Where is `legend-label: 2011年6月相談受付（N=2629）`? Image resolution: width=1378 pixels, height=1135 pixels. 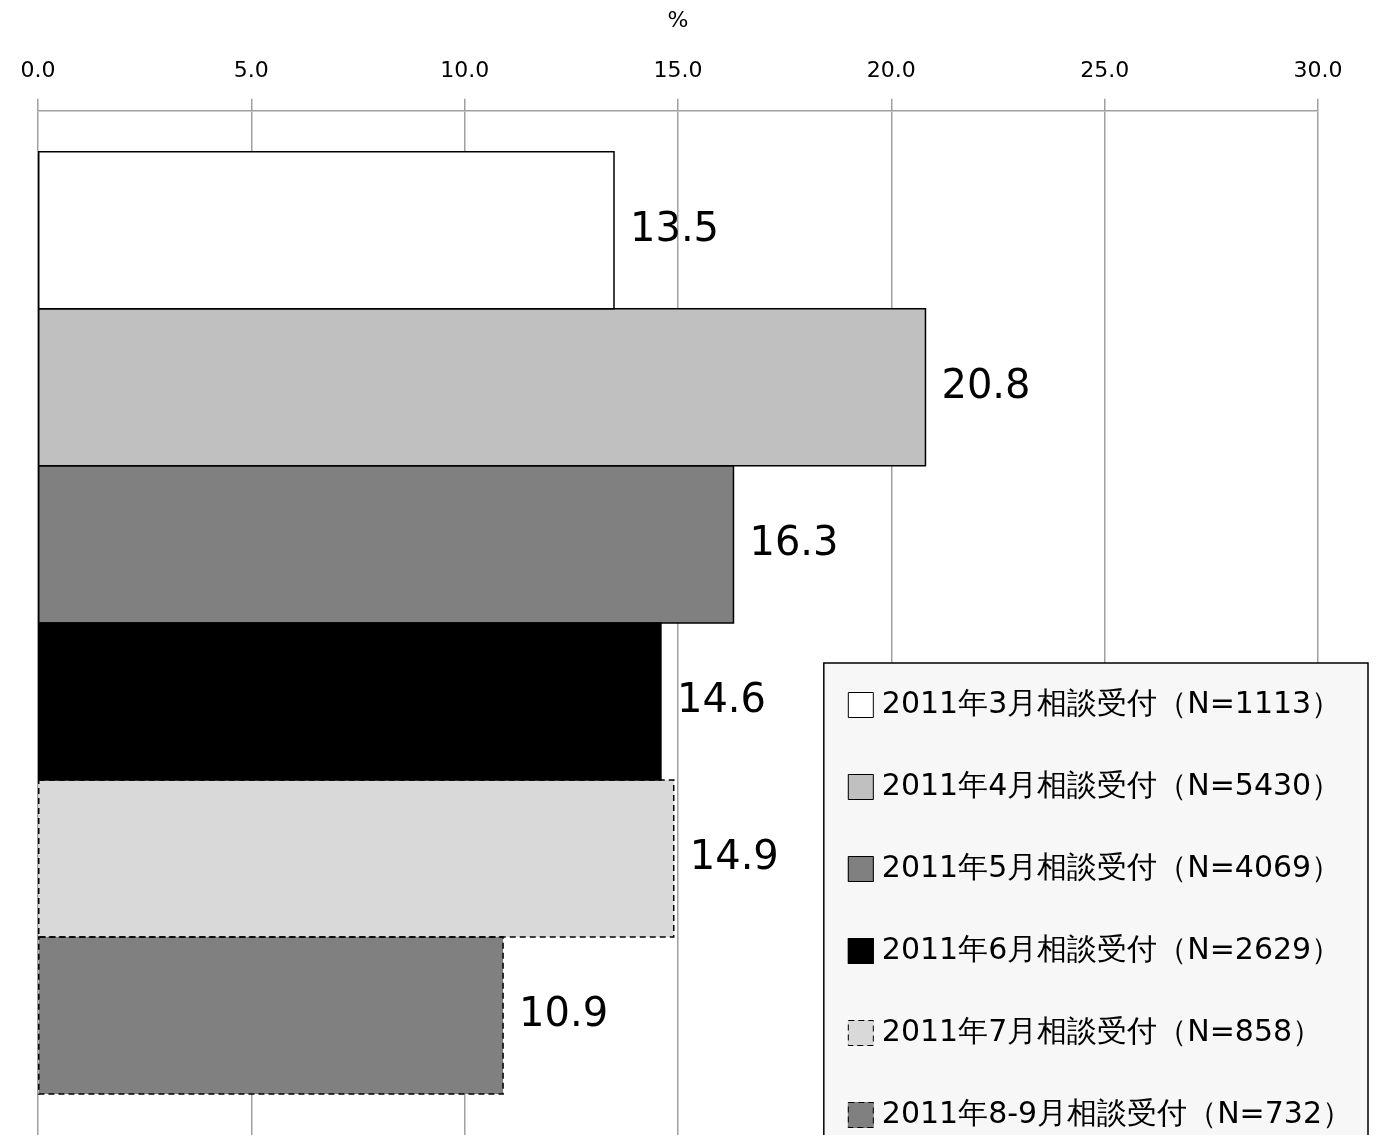
legend-label: 2011年6月相談受付（N=2629） is located at coordinates (1111, 948).